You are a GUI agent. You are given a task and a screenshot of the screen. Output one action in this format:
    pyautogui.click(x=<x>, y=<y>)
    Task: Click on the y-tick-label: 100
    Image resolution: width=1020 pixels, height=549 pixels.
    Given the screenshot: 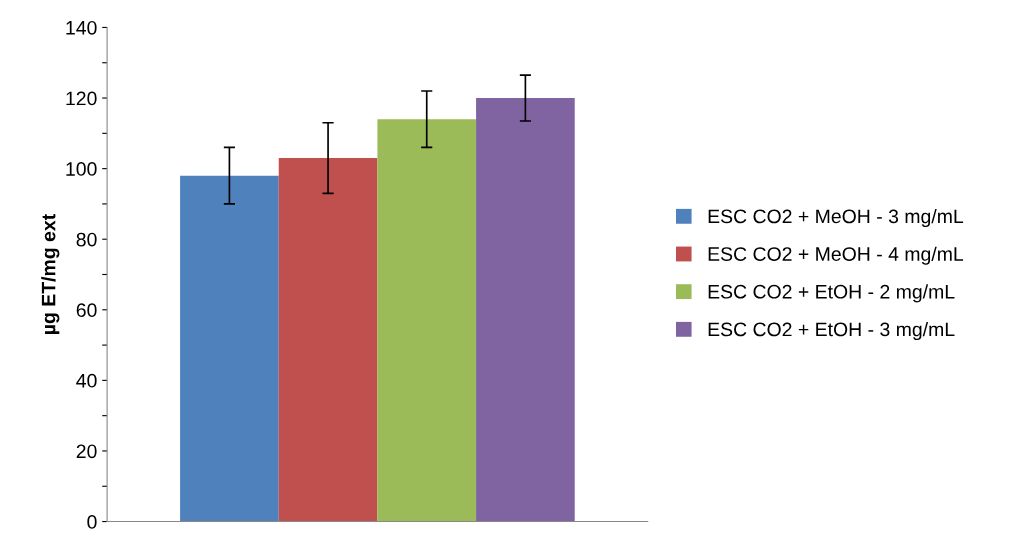 What is the action you would take?
    pyautogui.click(x=81, y=169)
    